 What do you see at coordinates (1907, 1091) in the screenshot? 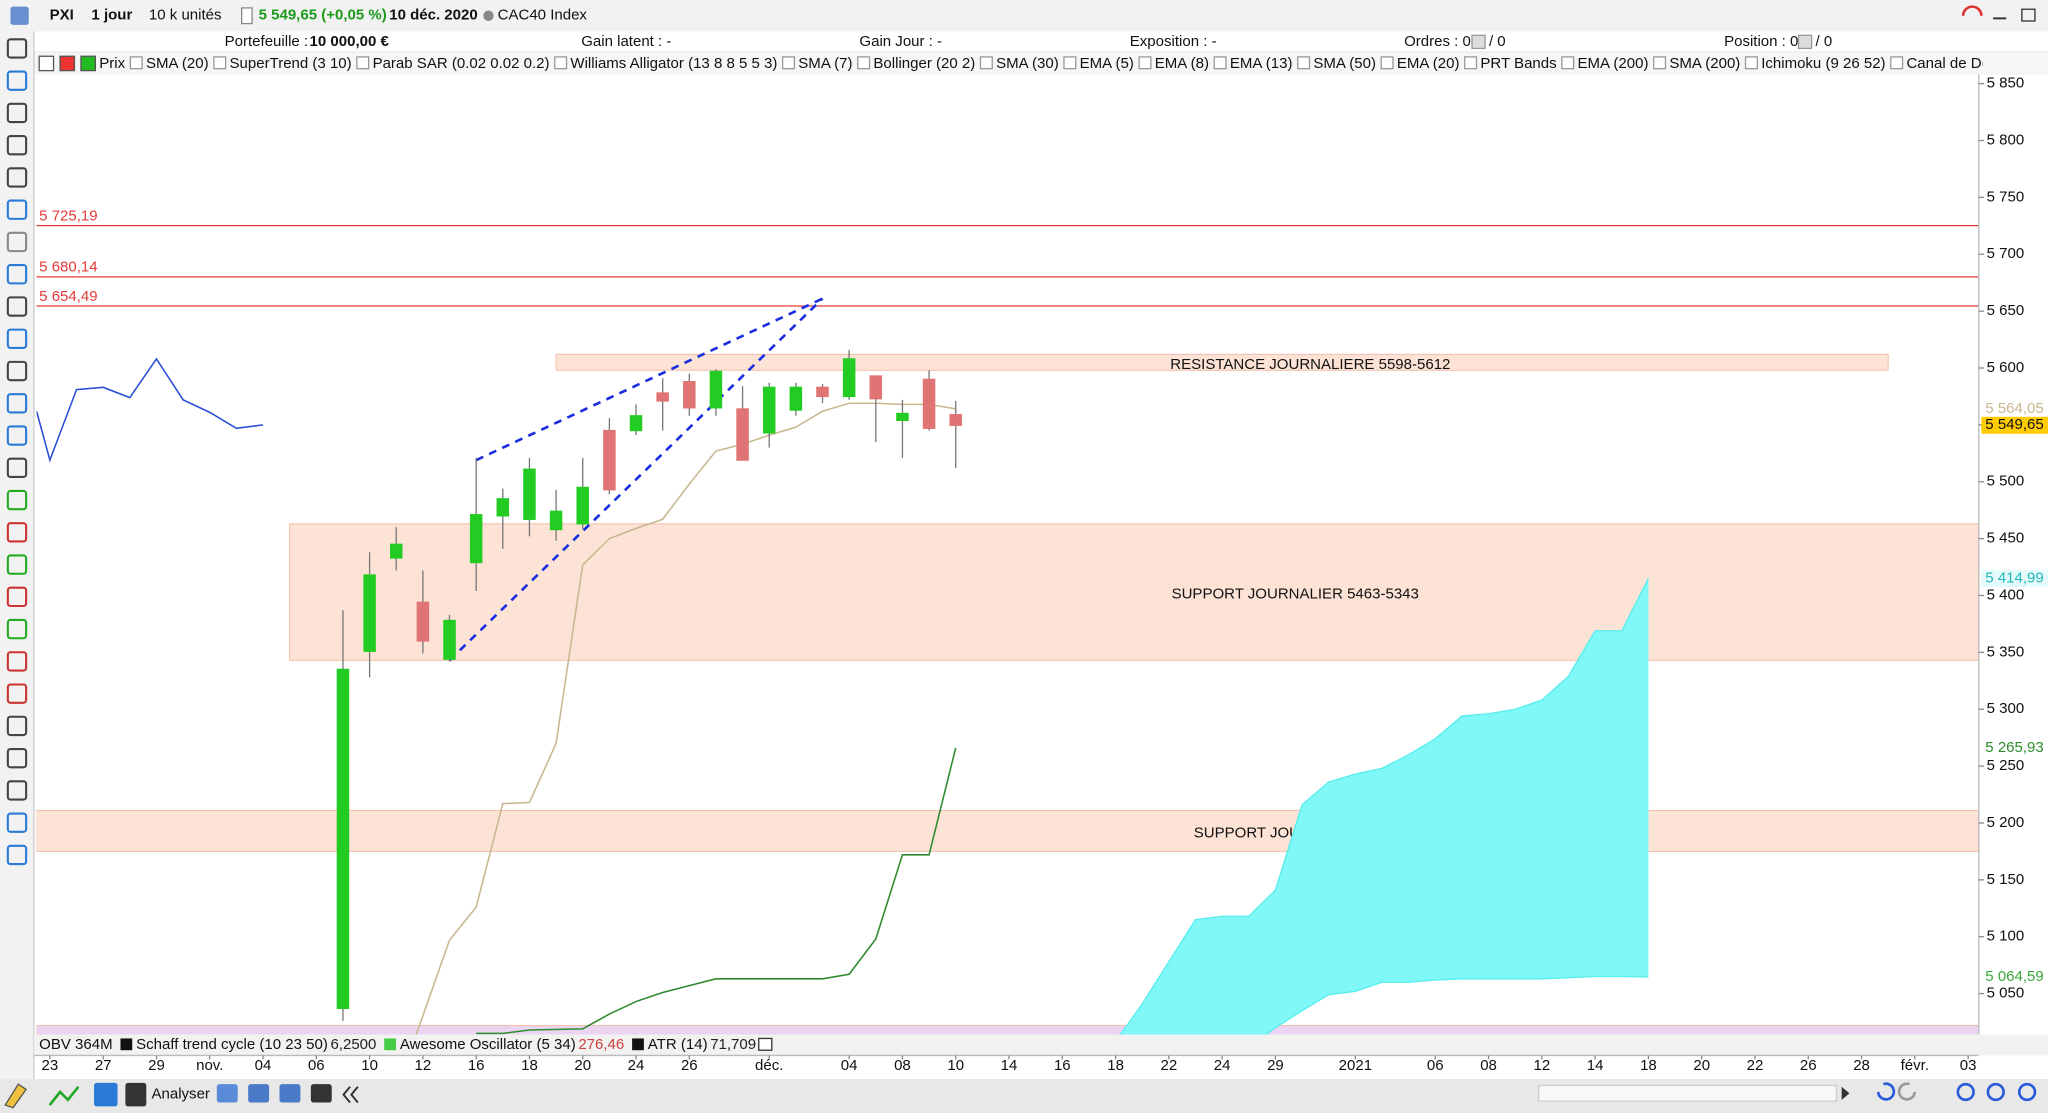
I see `redo-icon` at bounding box center [1907, 1091].